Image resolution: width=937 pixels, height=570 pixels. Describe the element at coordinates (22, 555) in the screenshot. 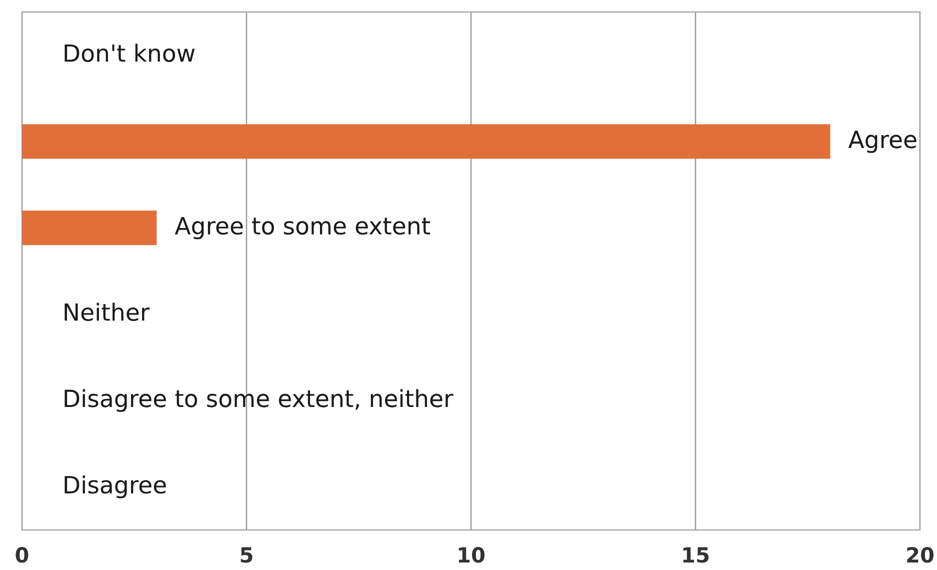

I see `x-tick-label: 0` at that location.